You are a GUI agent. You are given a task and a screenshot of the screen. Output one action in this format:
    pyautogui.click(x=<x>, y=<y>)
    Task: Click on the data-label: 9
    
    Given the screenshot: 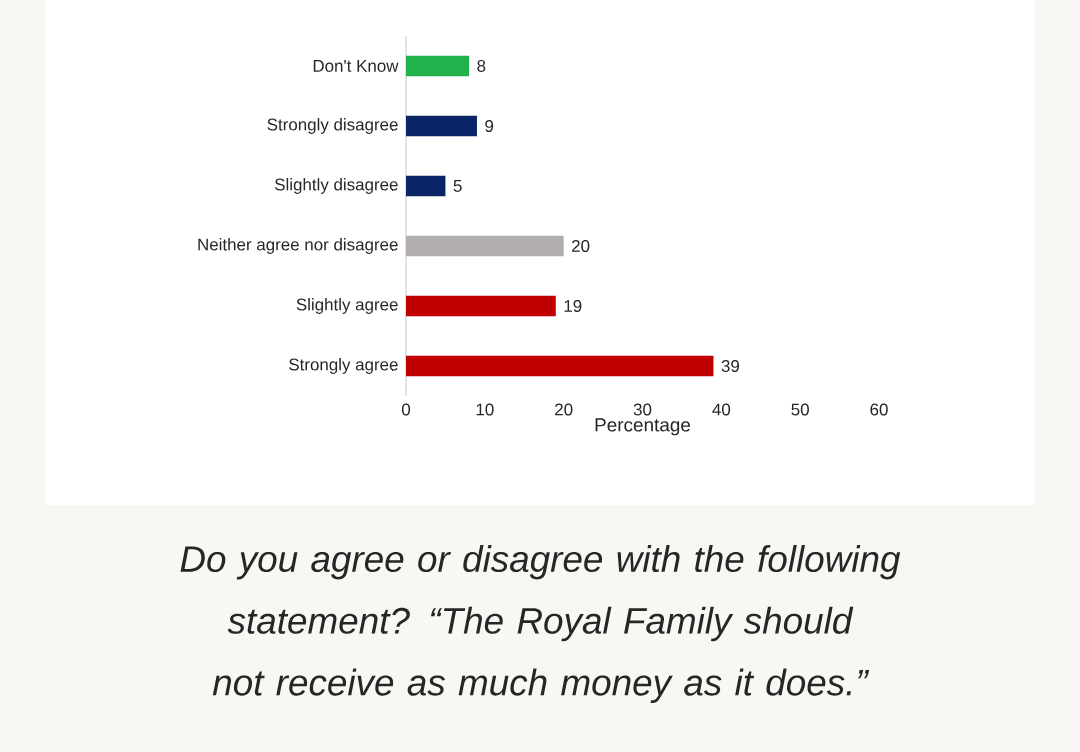 What is the action you would take?
    pyautogui.click(x=489, y=125)
    